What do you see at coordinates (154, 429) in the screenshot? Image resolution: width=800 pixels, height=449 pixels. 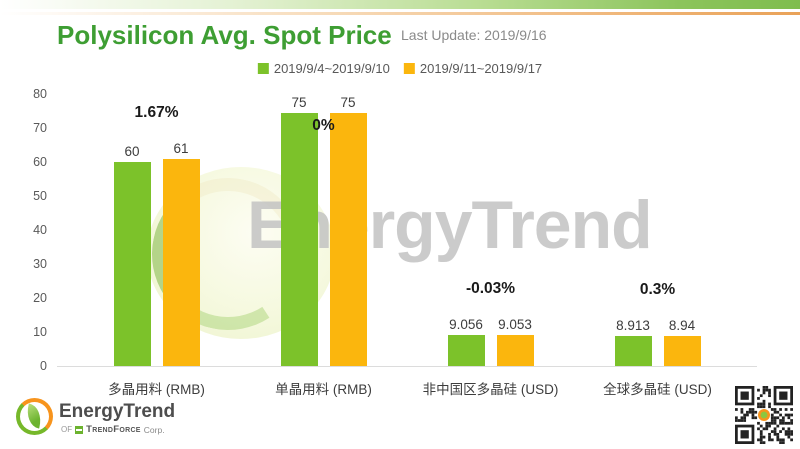 I see `footer-corp-label: Corp.` at bounding box center [154, 429].